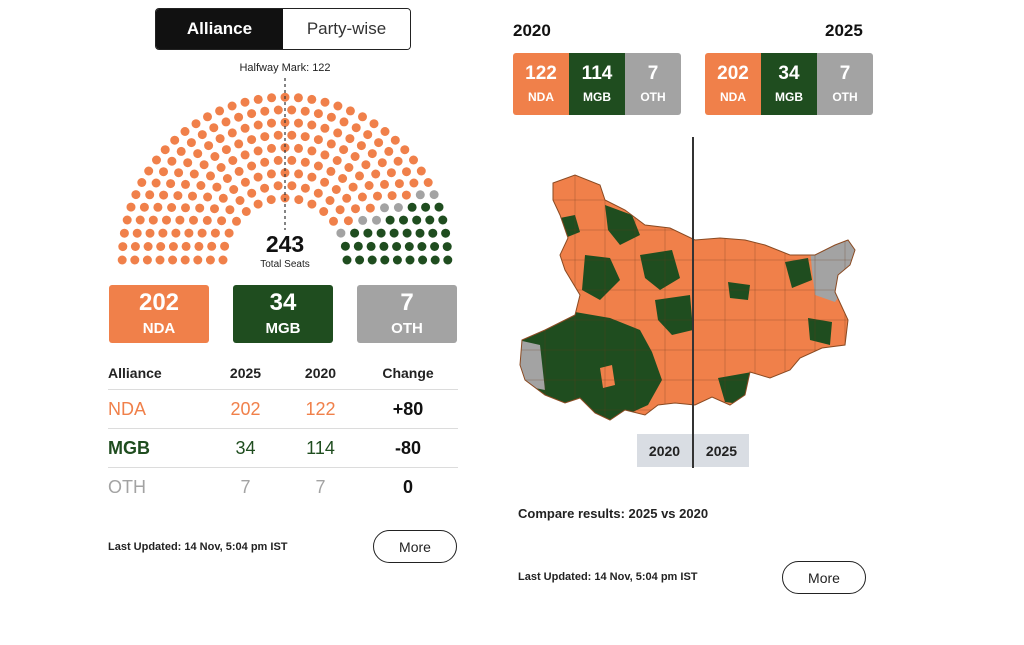 This screenshot has width=1024, height=645. What do you see at coordinates (320, 487) in the screenshot?
I see `row-2020: 7` at bounding box center [320, 487].